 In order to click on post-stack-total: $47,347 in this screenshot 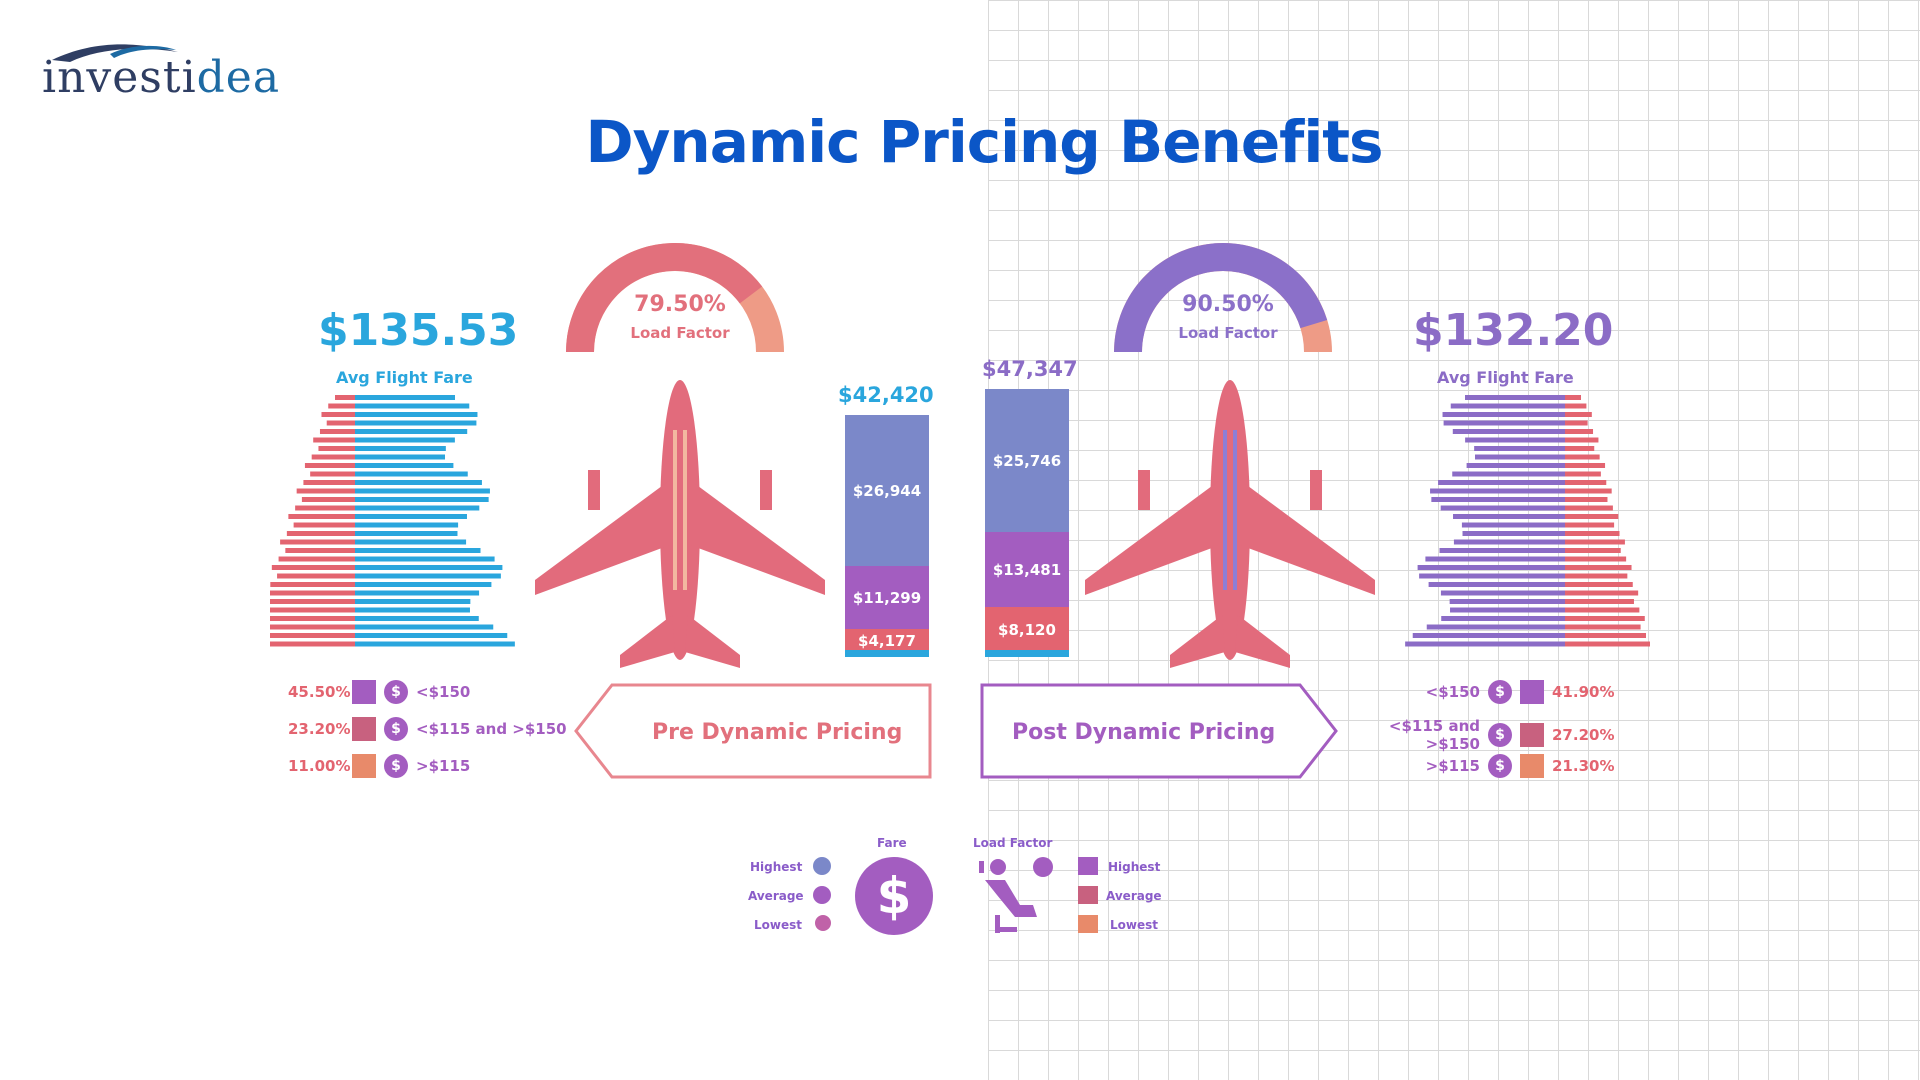, I will do `click(1030, 369)`.